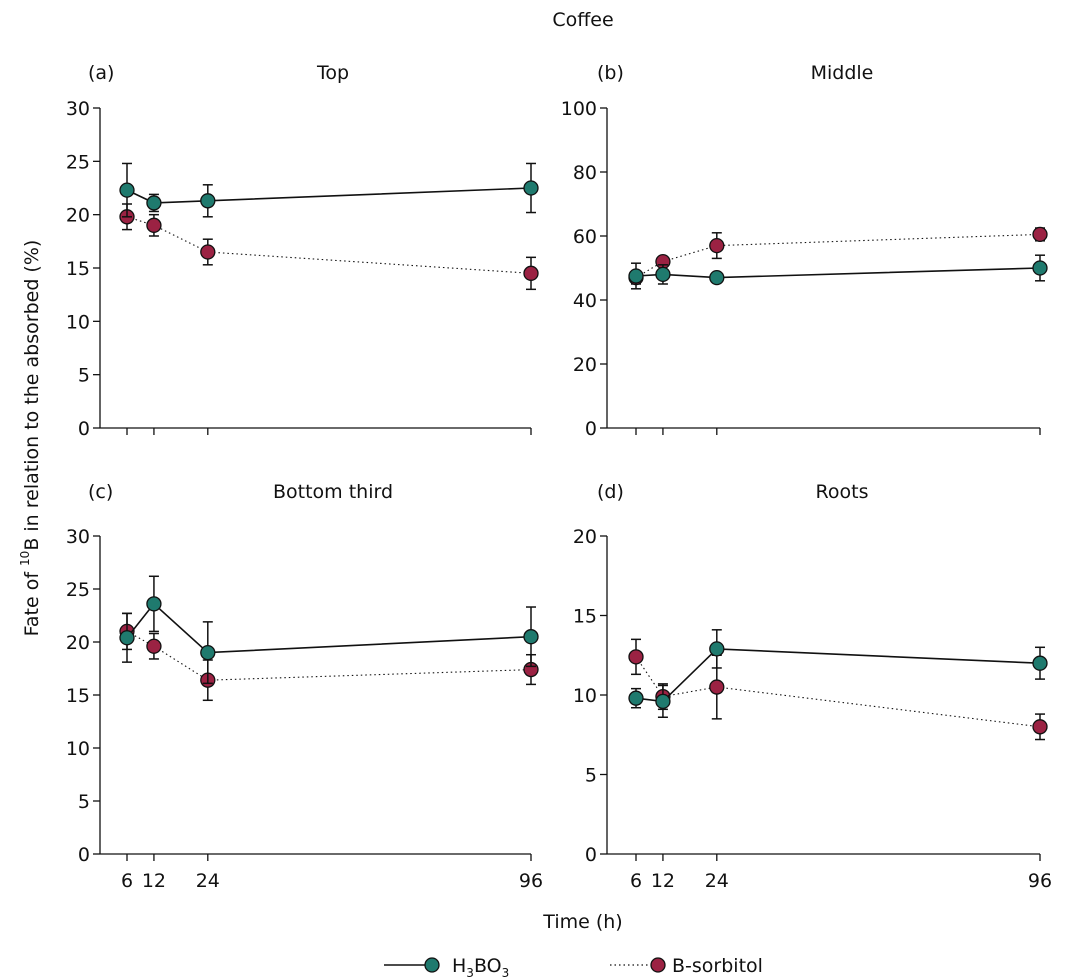 This screenshot has height=978, width=1069. I want to click on y-tick-label: 40, so click(585, 301).